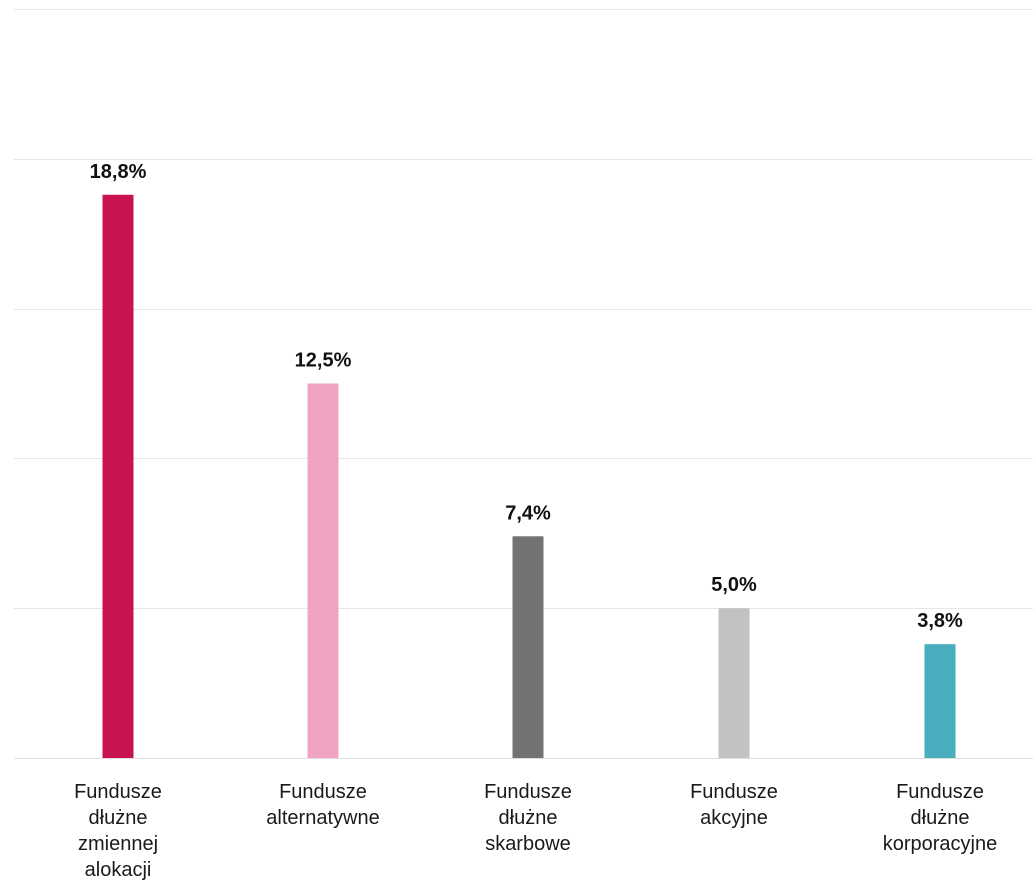 The width and height of the screenshot is (1033, 887). What do you see at coordinates (734, 805) in the screenshot?
I see `category-label: Fundusze akcyjne` at bounding box center [734, 805].